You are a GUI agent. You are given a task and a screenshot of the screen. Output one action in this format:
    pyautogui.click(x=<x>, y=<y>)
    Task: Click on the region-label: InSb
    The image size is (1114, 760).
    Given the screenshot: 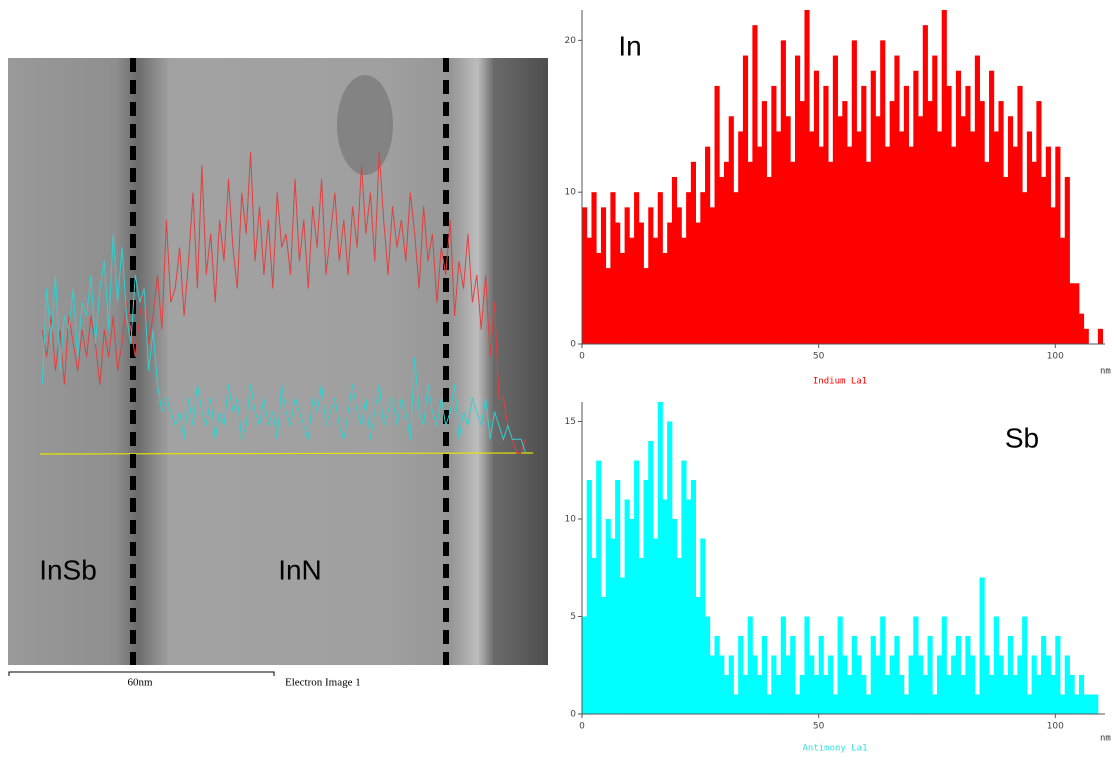 What is the action you would take?
    pyautogui.click(x=68, y=569)
    